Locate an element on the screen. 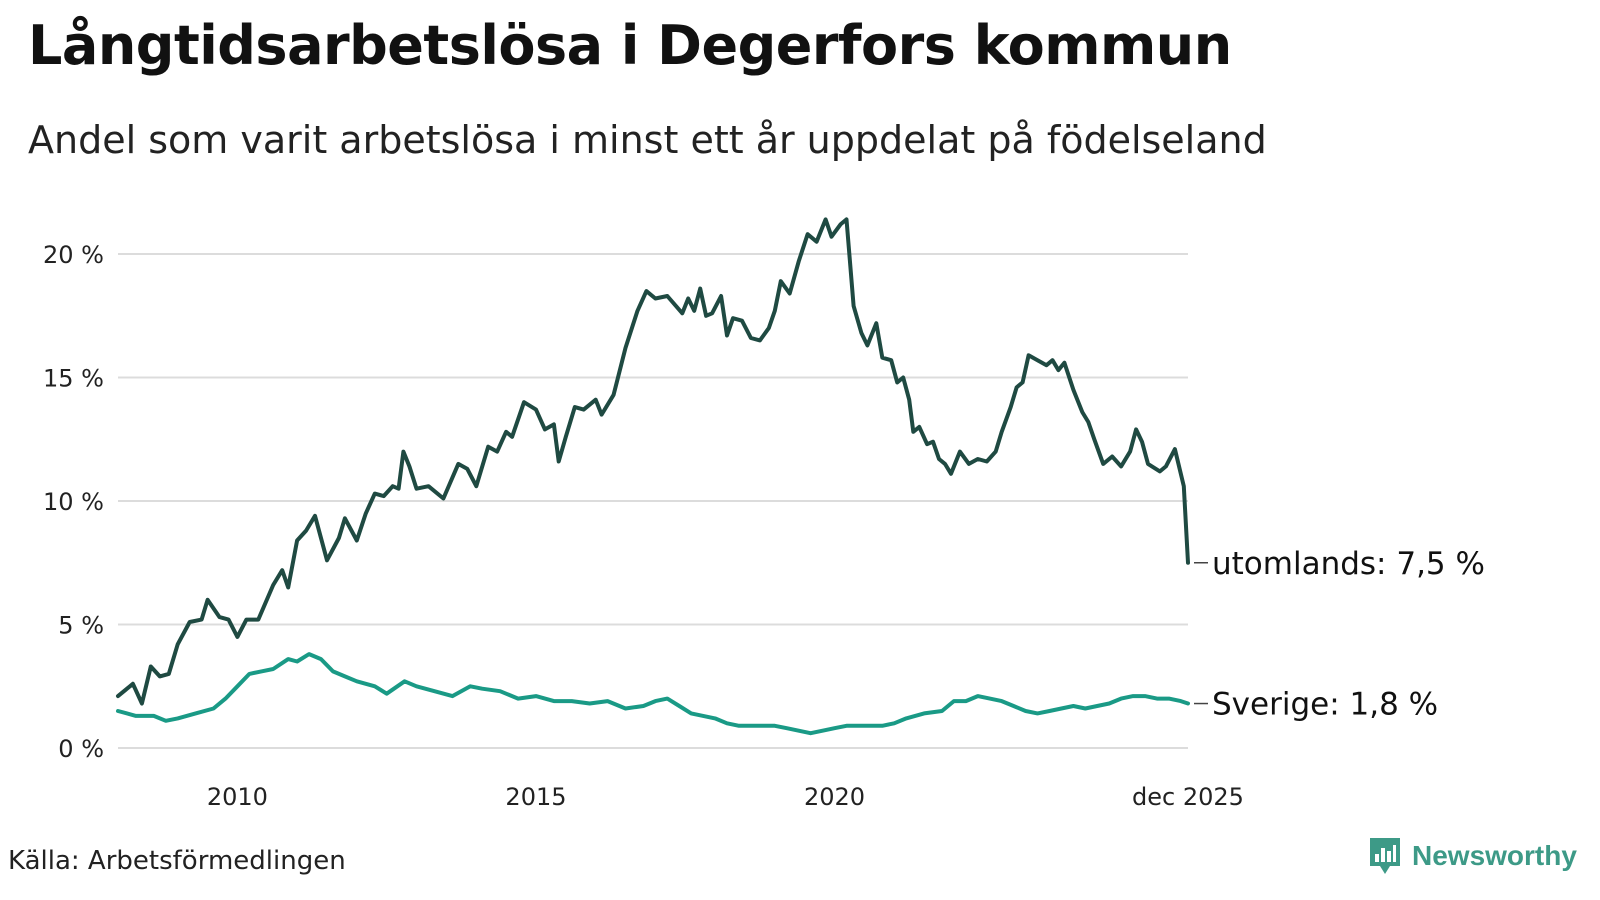  y-tick-label: 20 % is located at coordinates (73, 255).